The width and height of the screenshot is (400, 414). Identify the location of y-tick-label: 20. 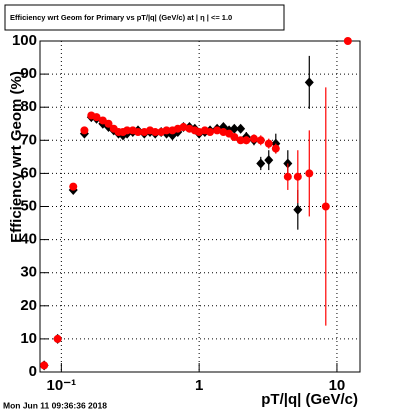
(28, 305).